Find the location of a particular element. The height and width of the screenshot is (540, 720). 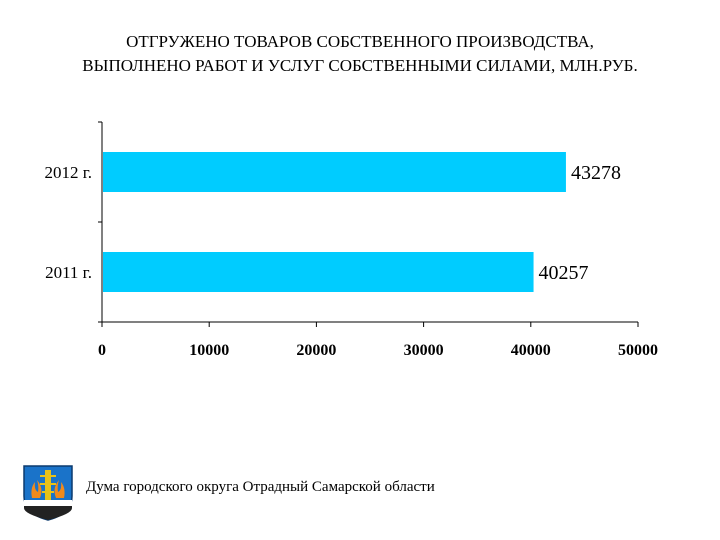

x-tick-label: 30000 is located at coordinates (424, 350).